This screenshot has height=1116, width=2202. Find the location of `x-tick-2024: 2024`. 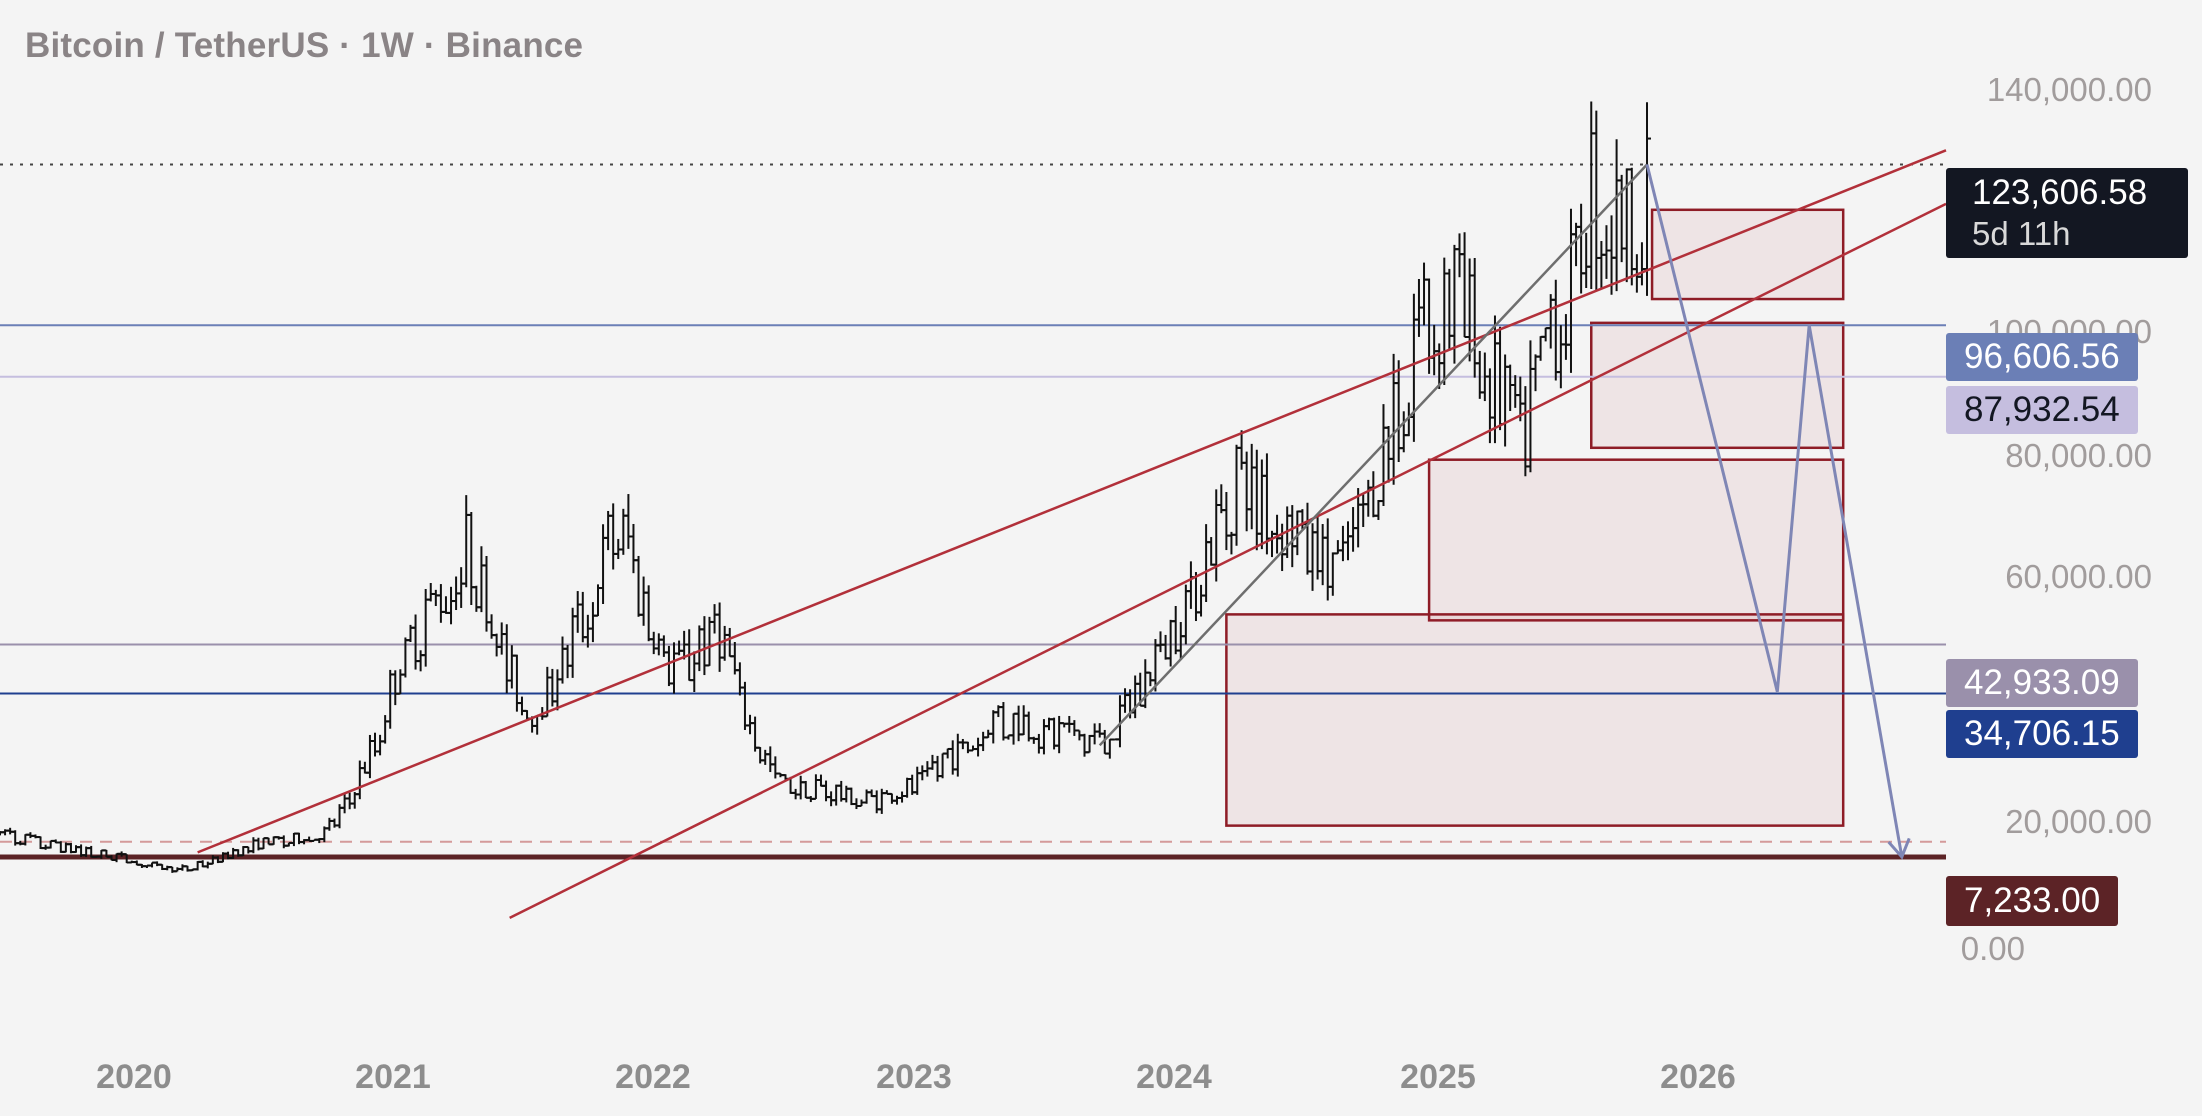

x-tick-2024: 2024 is located at coordinates (1174, 1077).